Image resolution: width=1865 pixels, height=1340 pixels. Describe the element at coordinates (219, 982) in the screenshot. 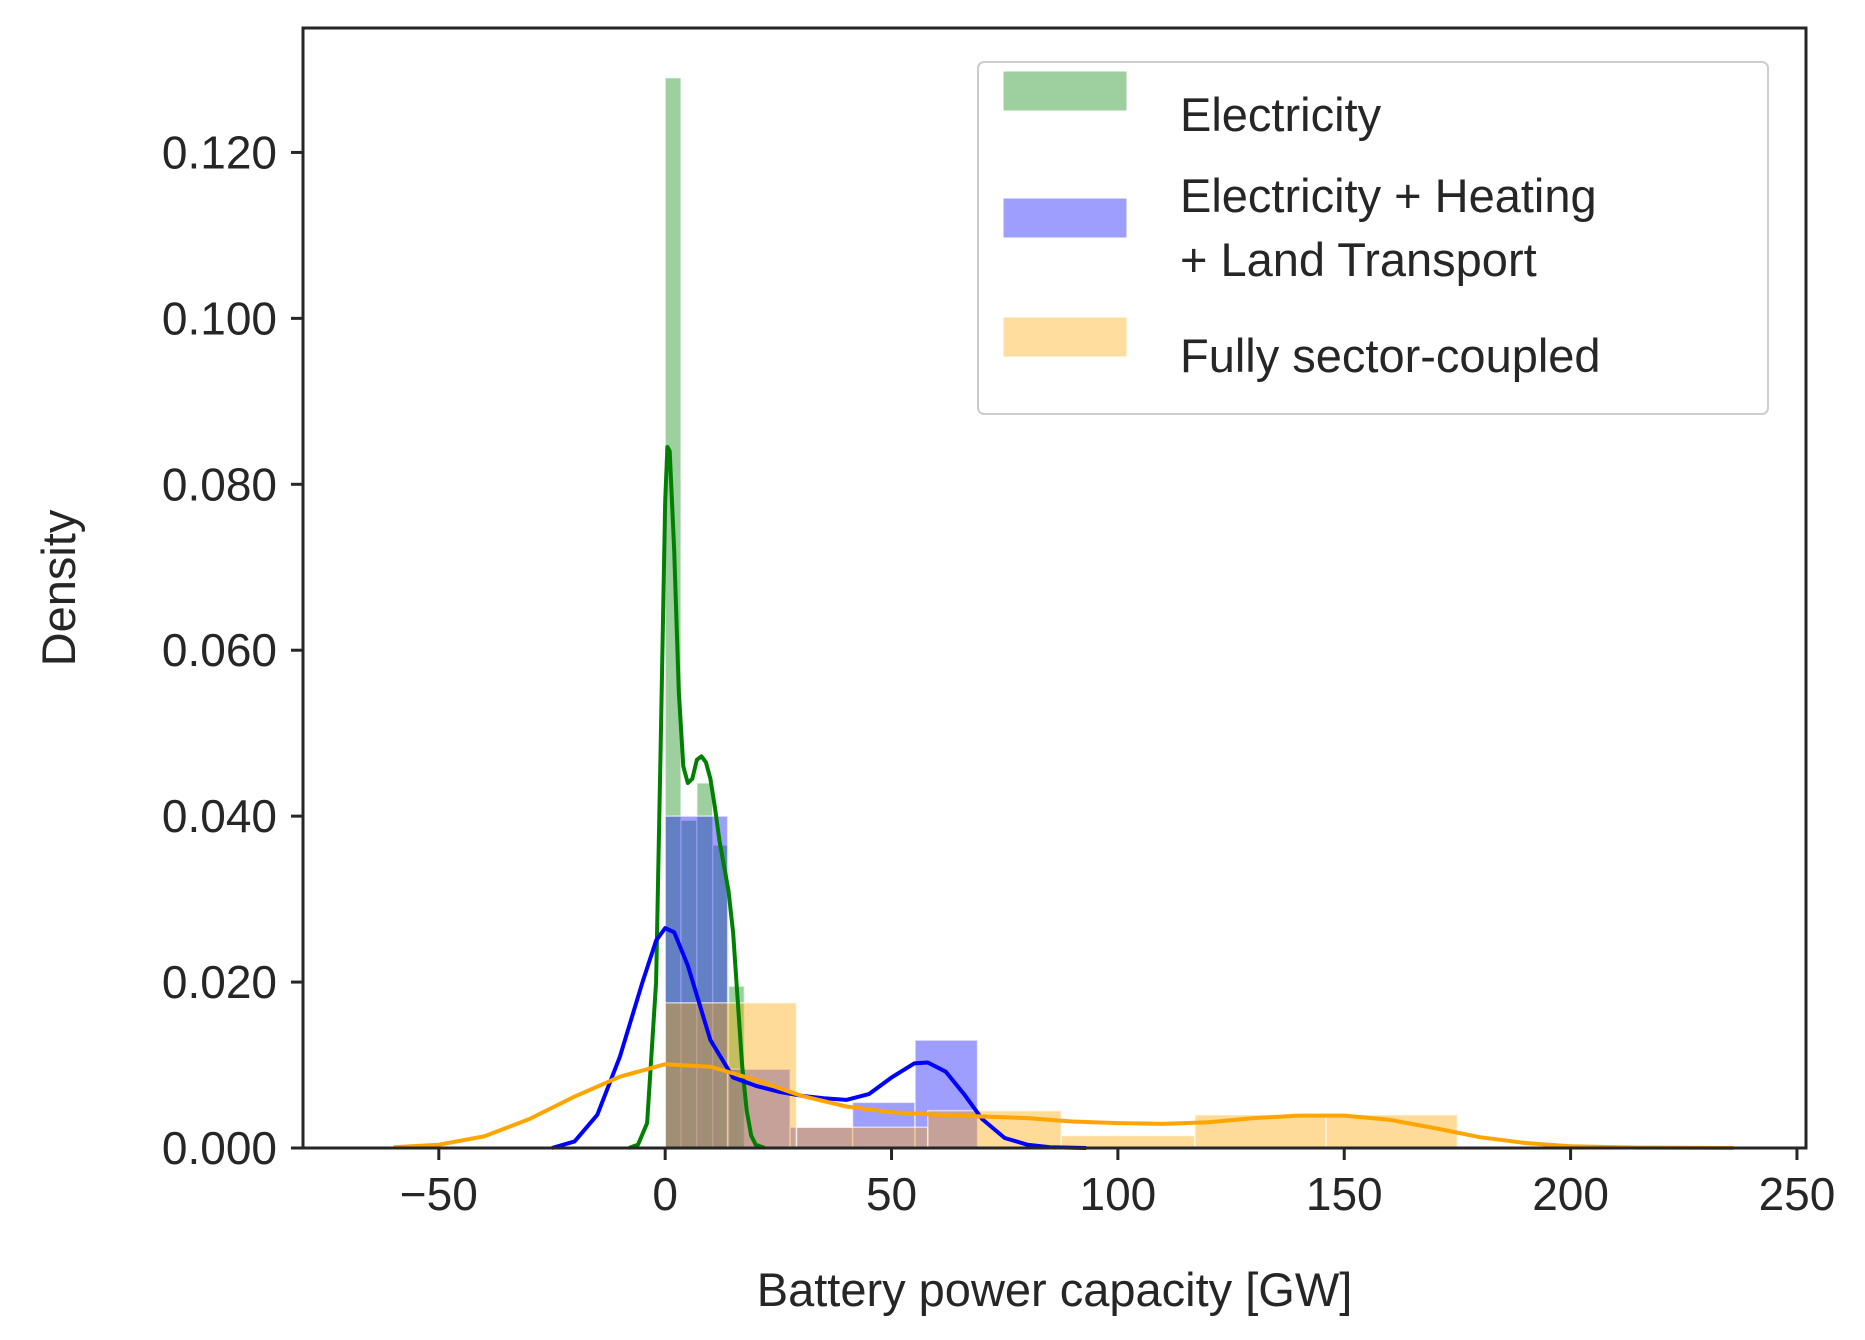

I see `y-tick-label: 0.020` at that location.